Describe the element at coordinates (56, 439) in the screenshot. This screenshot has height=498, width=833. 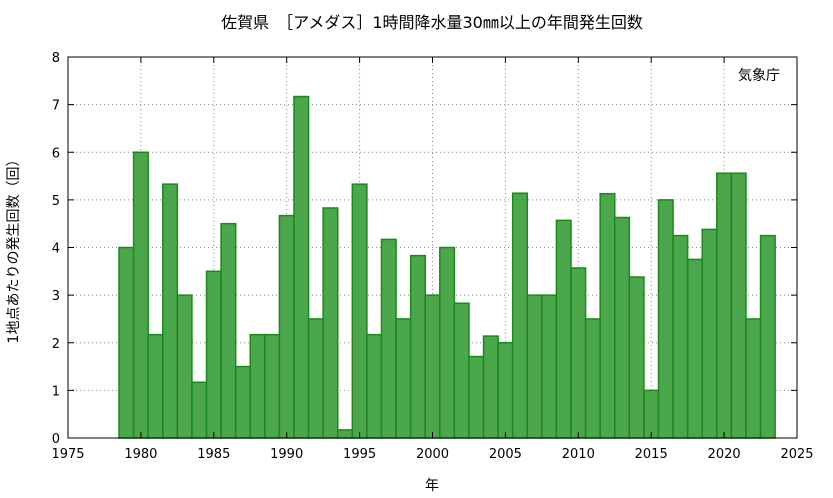
I see `y-tick-label: 0` at that location.